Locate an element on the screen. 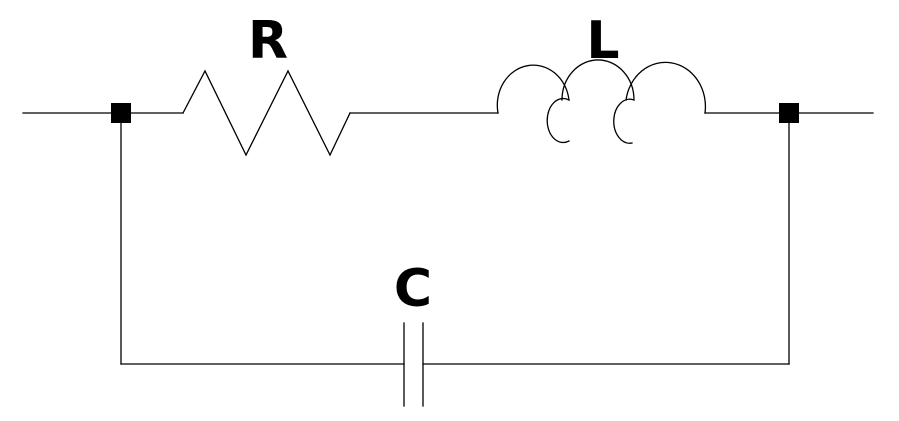 The height and width of the screenshot is (421, 899). inductor-label: L is located at coordinates (602, 41).